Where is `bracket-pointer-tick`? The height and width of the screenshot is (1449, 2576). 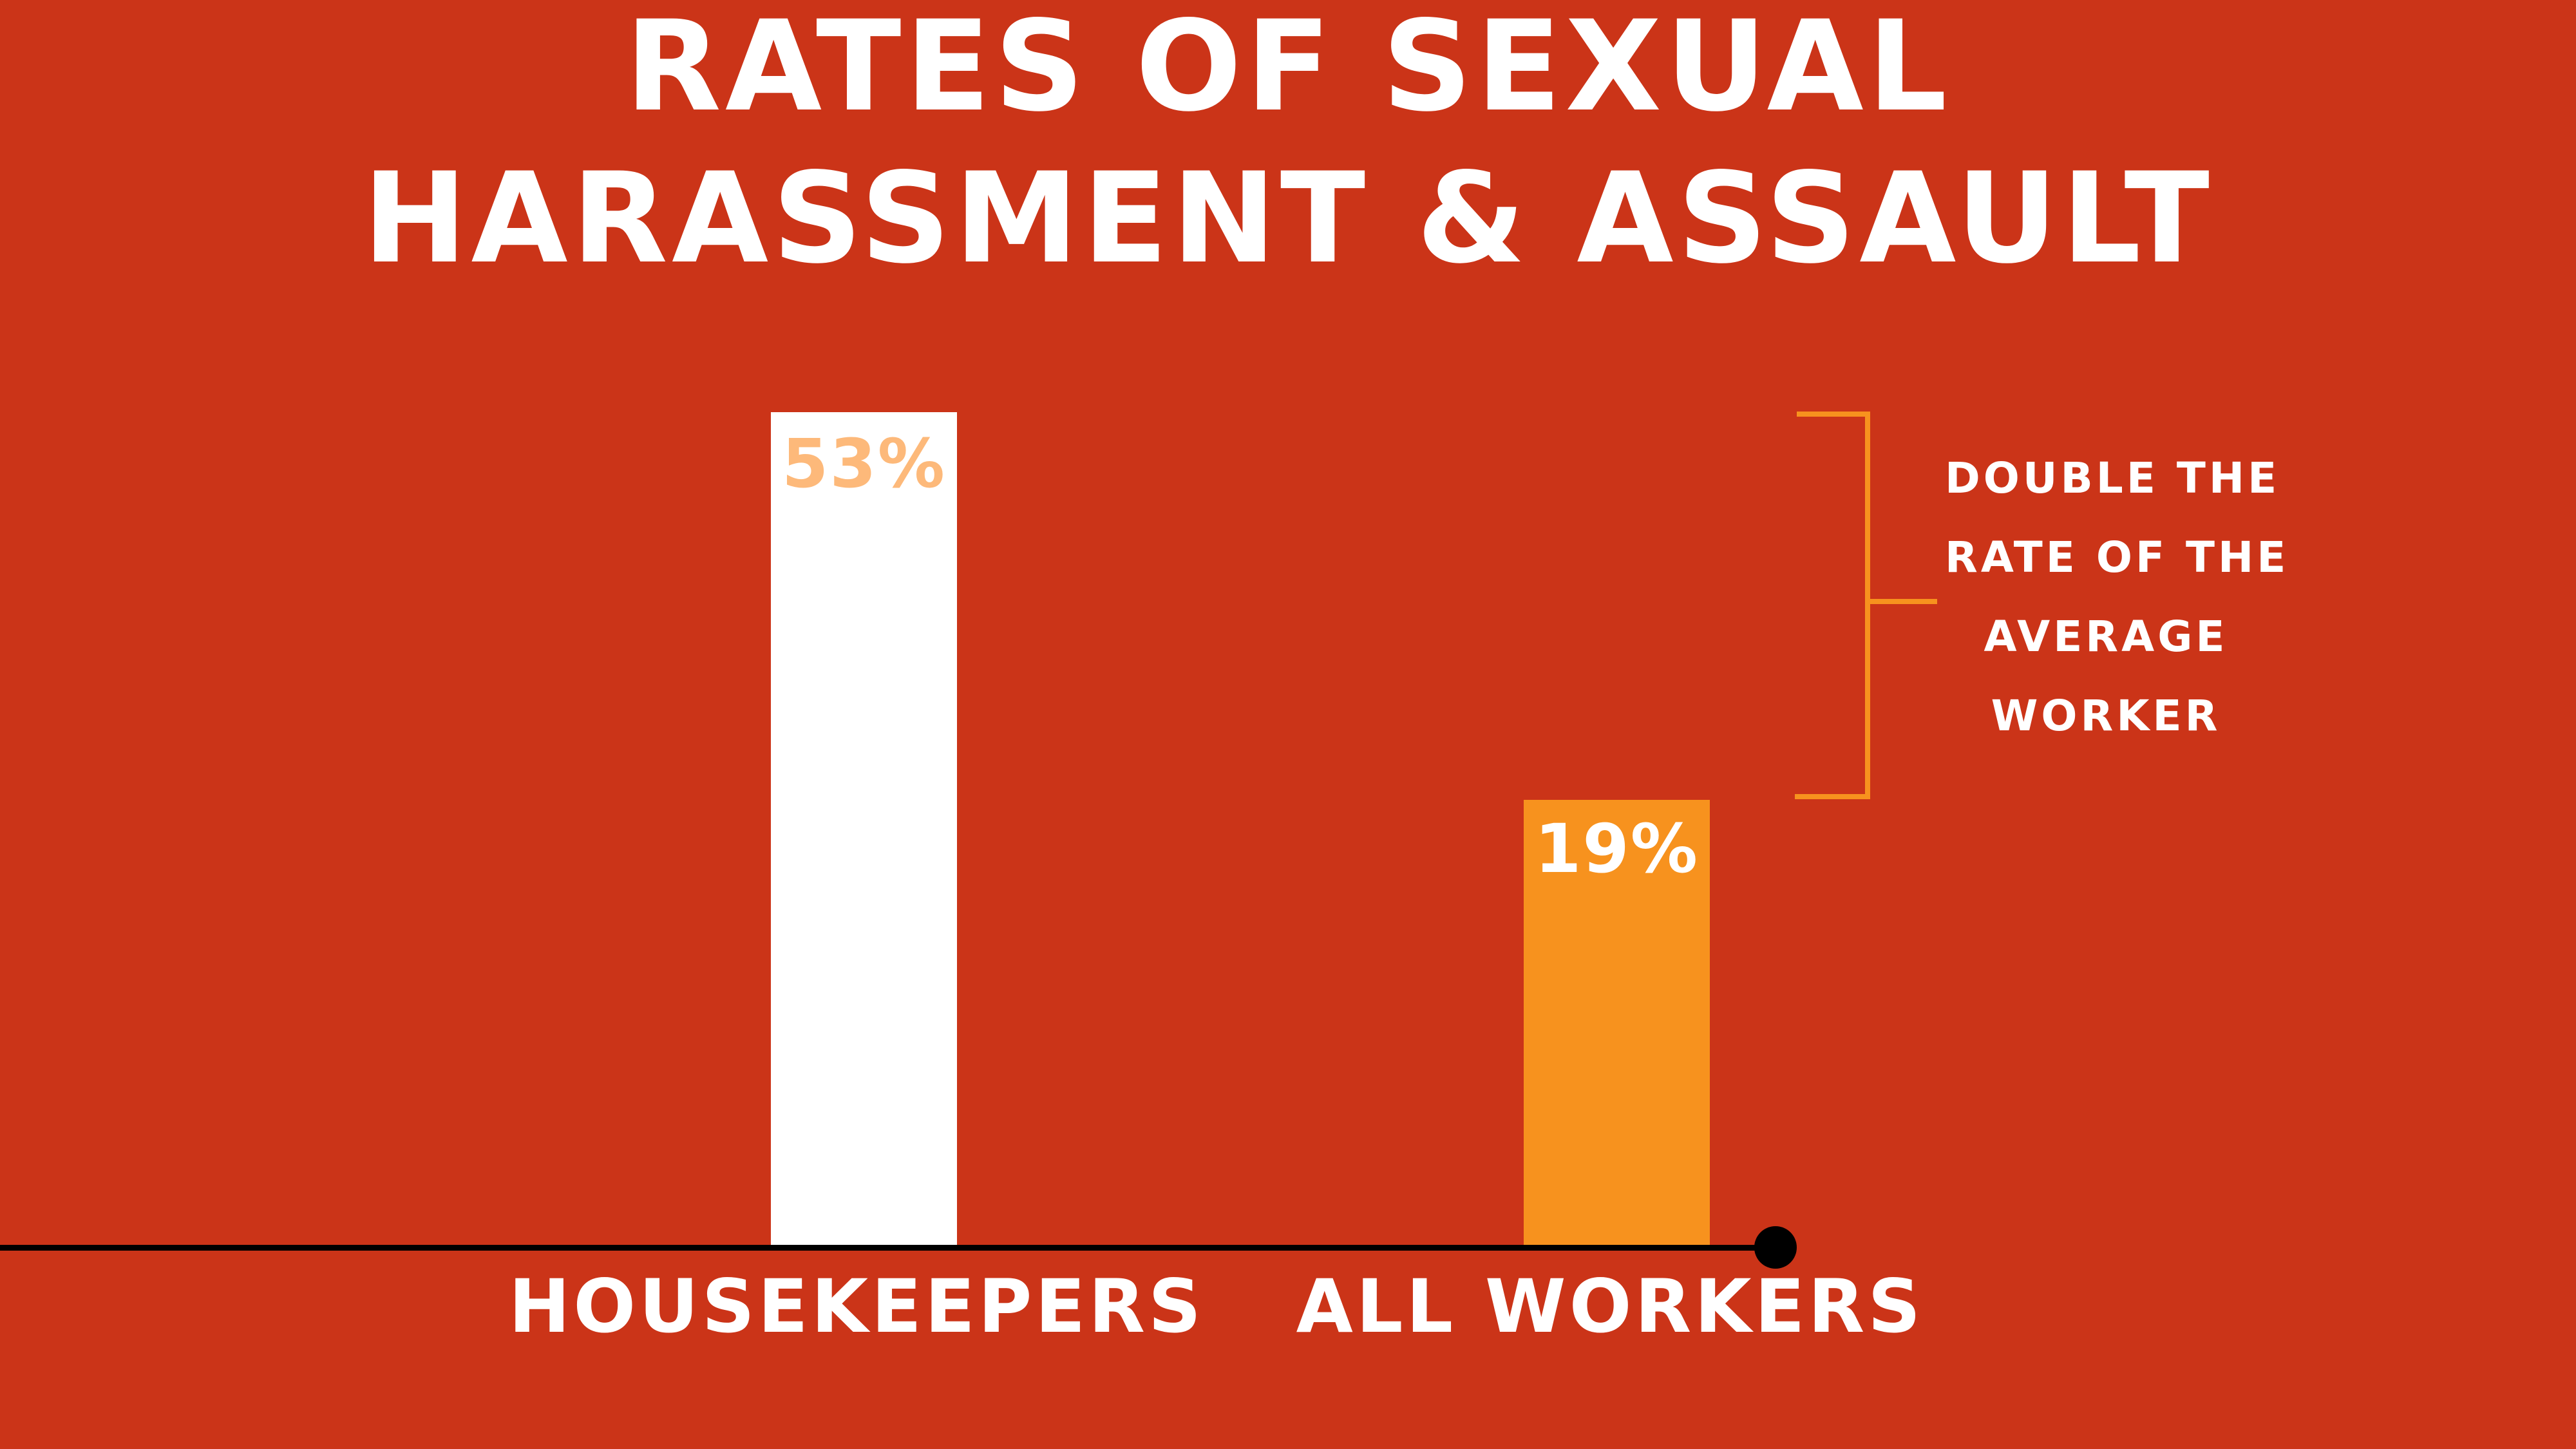 bracket-pointer-tick is located at coordinates (1901, 602).